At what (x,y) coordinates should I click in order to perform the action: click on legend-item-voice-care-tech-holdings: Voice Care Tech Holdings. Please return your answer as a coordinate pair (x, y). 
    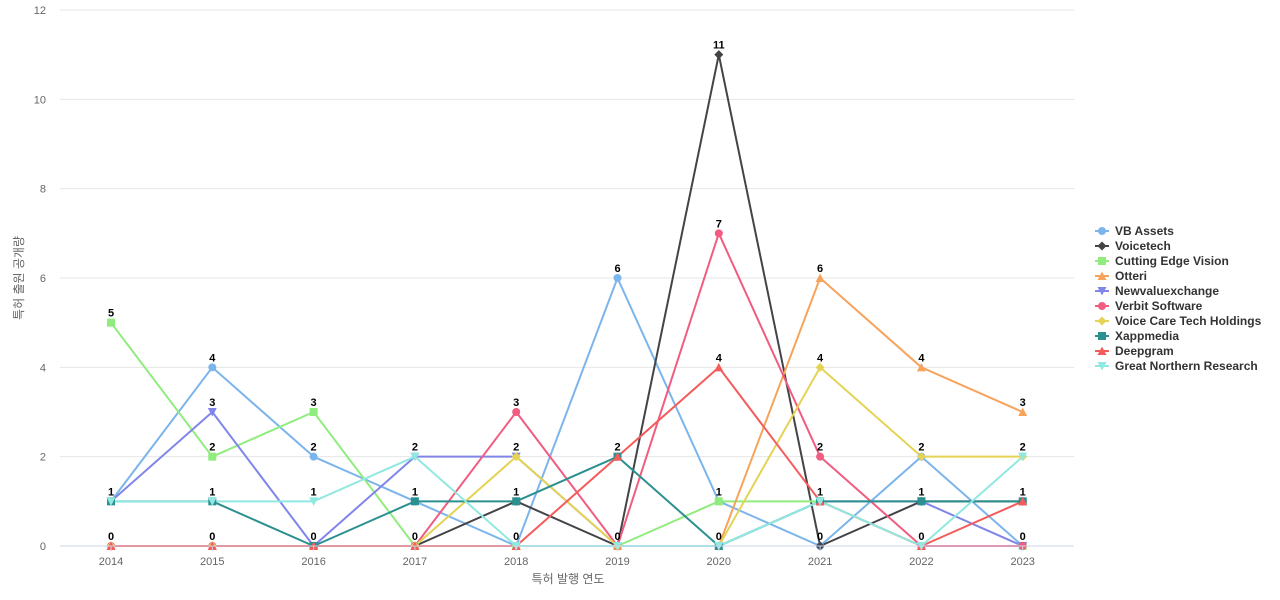
    Looking at the image, I should click on (1178, 321).